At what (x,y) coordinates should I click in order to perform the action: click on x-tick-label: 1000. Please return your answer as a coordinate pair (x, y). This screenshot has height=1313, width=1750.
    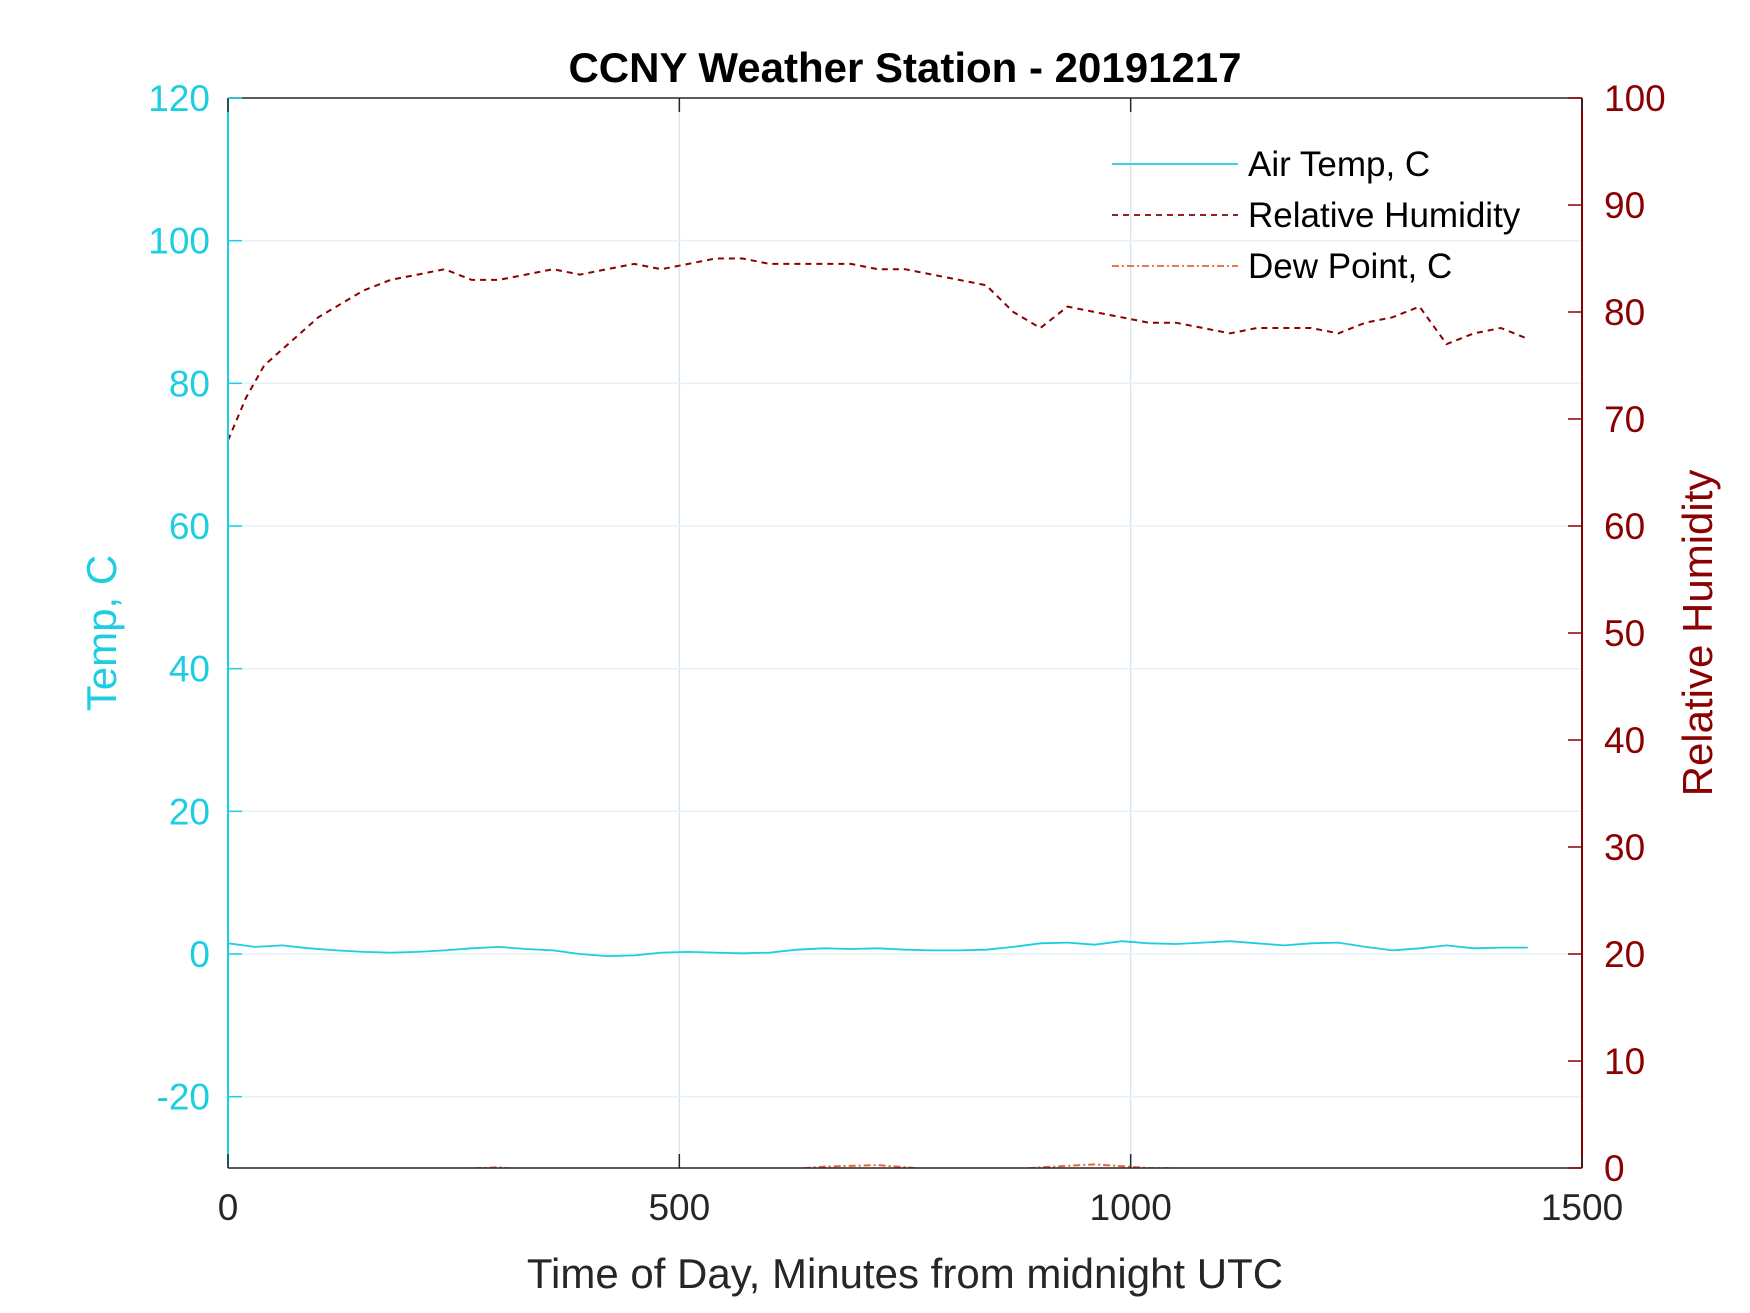
    Looking at the image, I should click on (1131, 1207).